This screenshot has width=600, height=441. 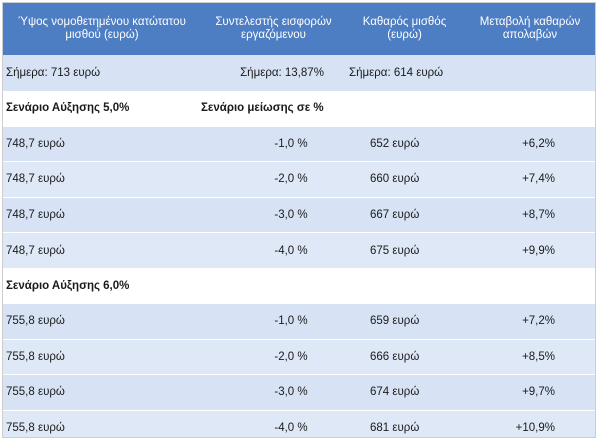 I want to click on table-row: 748,7 ευρώ -2,0 % 660 ευρώ +7,4%, so click(x=299, y=179).